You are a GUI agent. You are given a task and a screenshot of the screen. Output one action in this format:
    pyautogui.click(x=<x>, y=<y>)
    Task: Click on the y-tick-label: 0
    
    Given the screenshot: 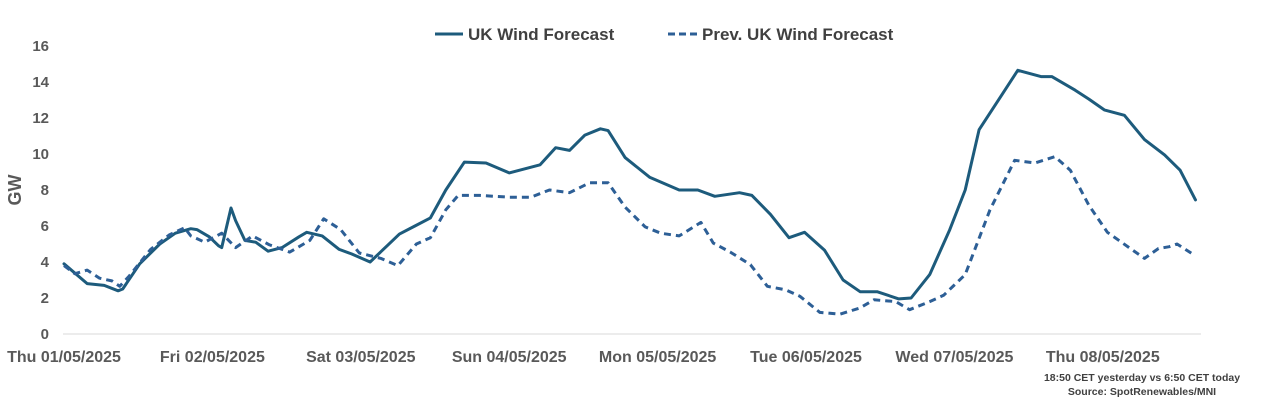 What is the action you would take?
    pyautogui.click(x=45, y=334)
    